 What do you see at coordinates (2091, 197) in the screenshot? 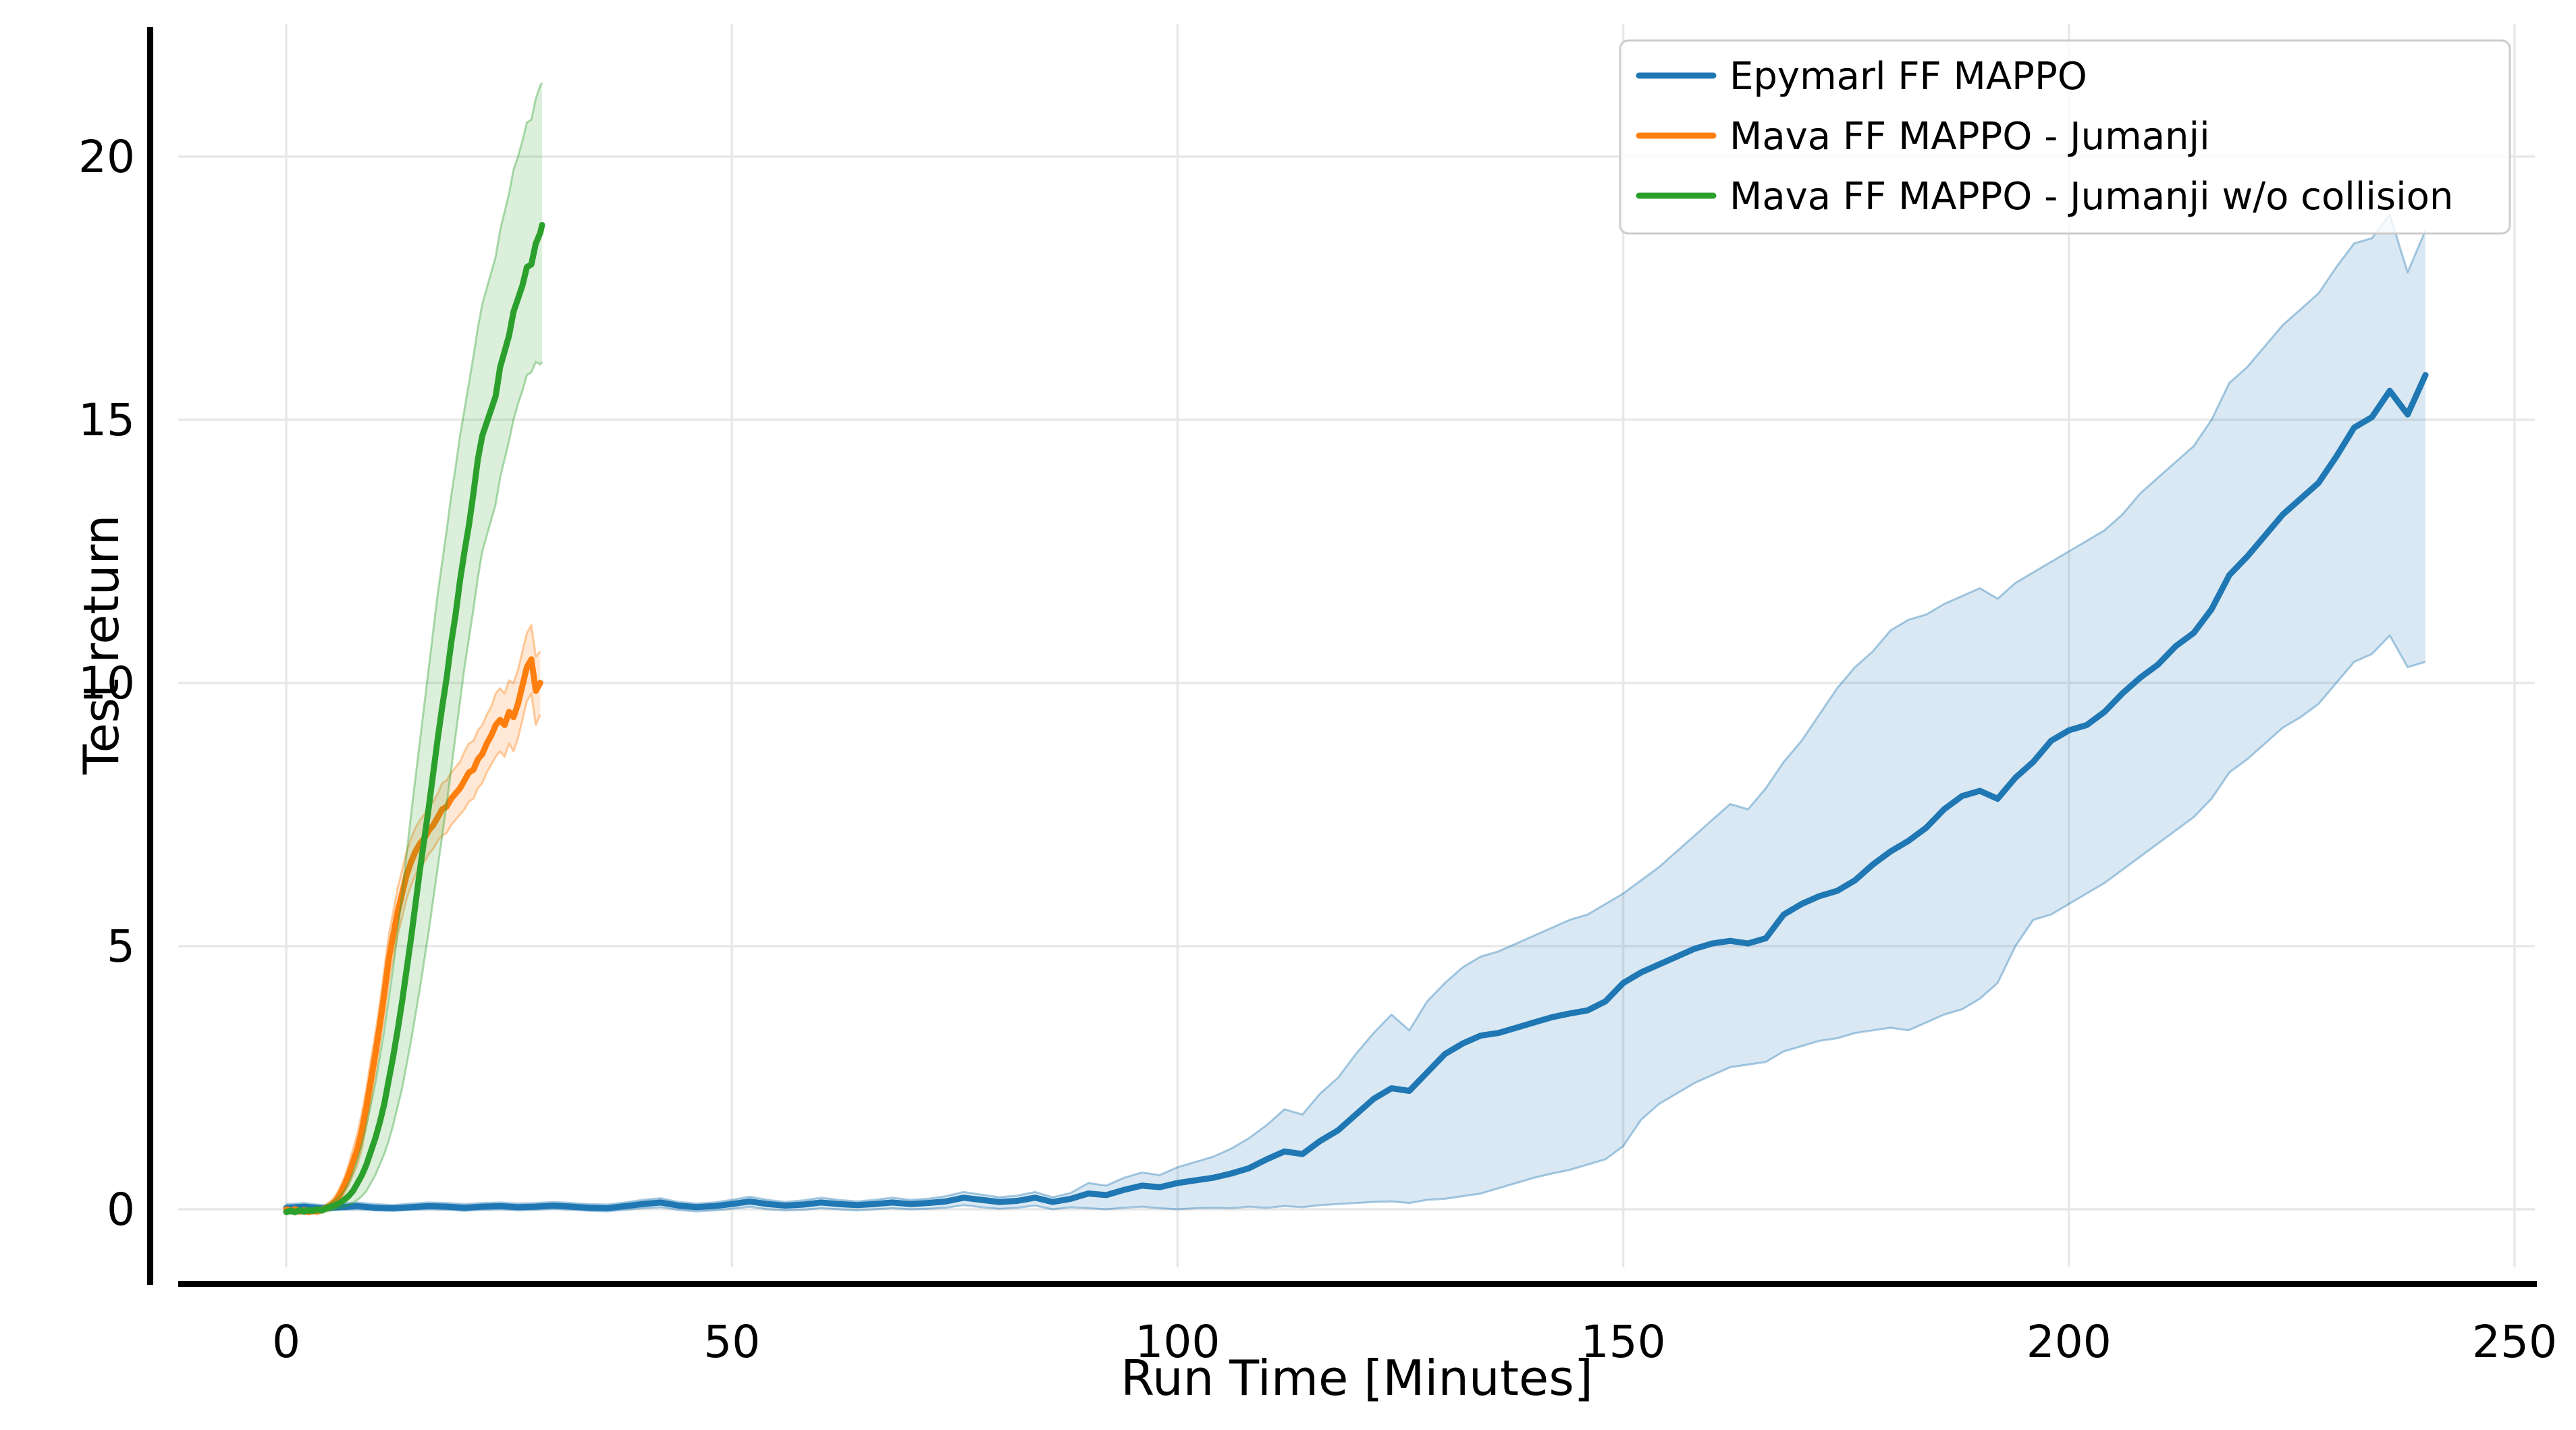
I see `legend-label-mava-ff-mappo-jumanji-w-o-collision: Mava FF MAPPO - Jumanji w/o collision` at bounding box center [2091, 197].